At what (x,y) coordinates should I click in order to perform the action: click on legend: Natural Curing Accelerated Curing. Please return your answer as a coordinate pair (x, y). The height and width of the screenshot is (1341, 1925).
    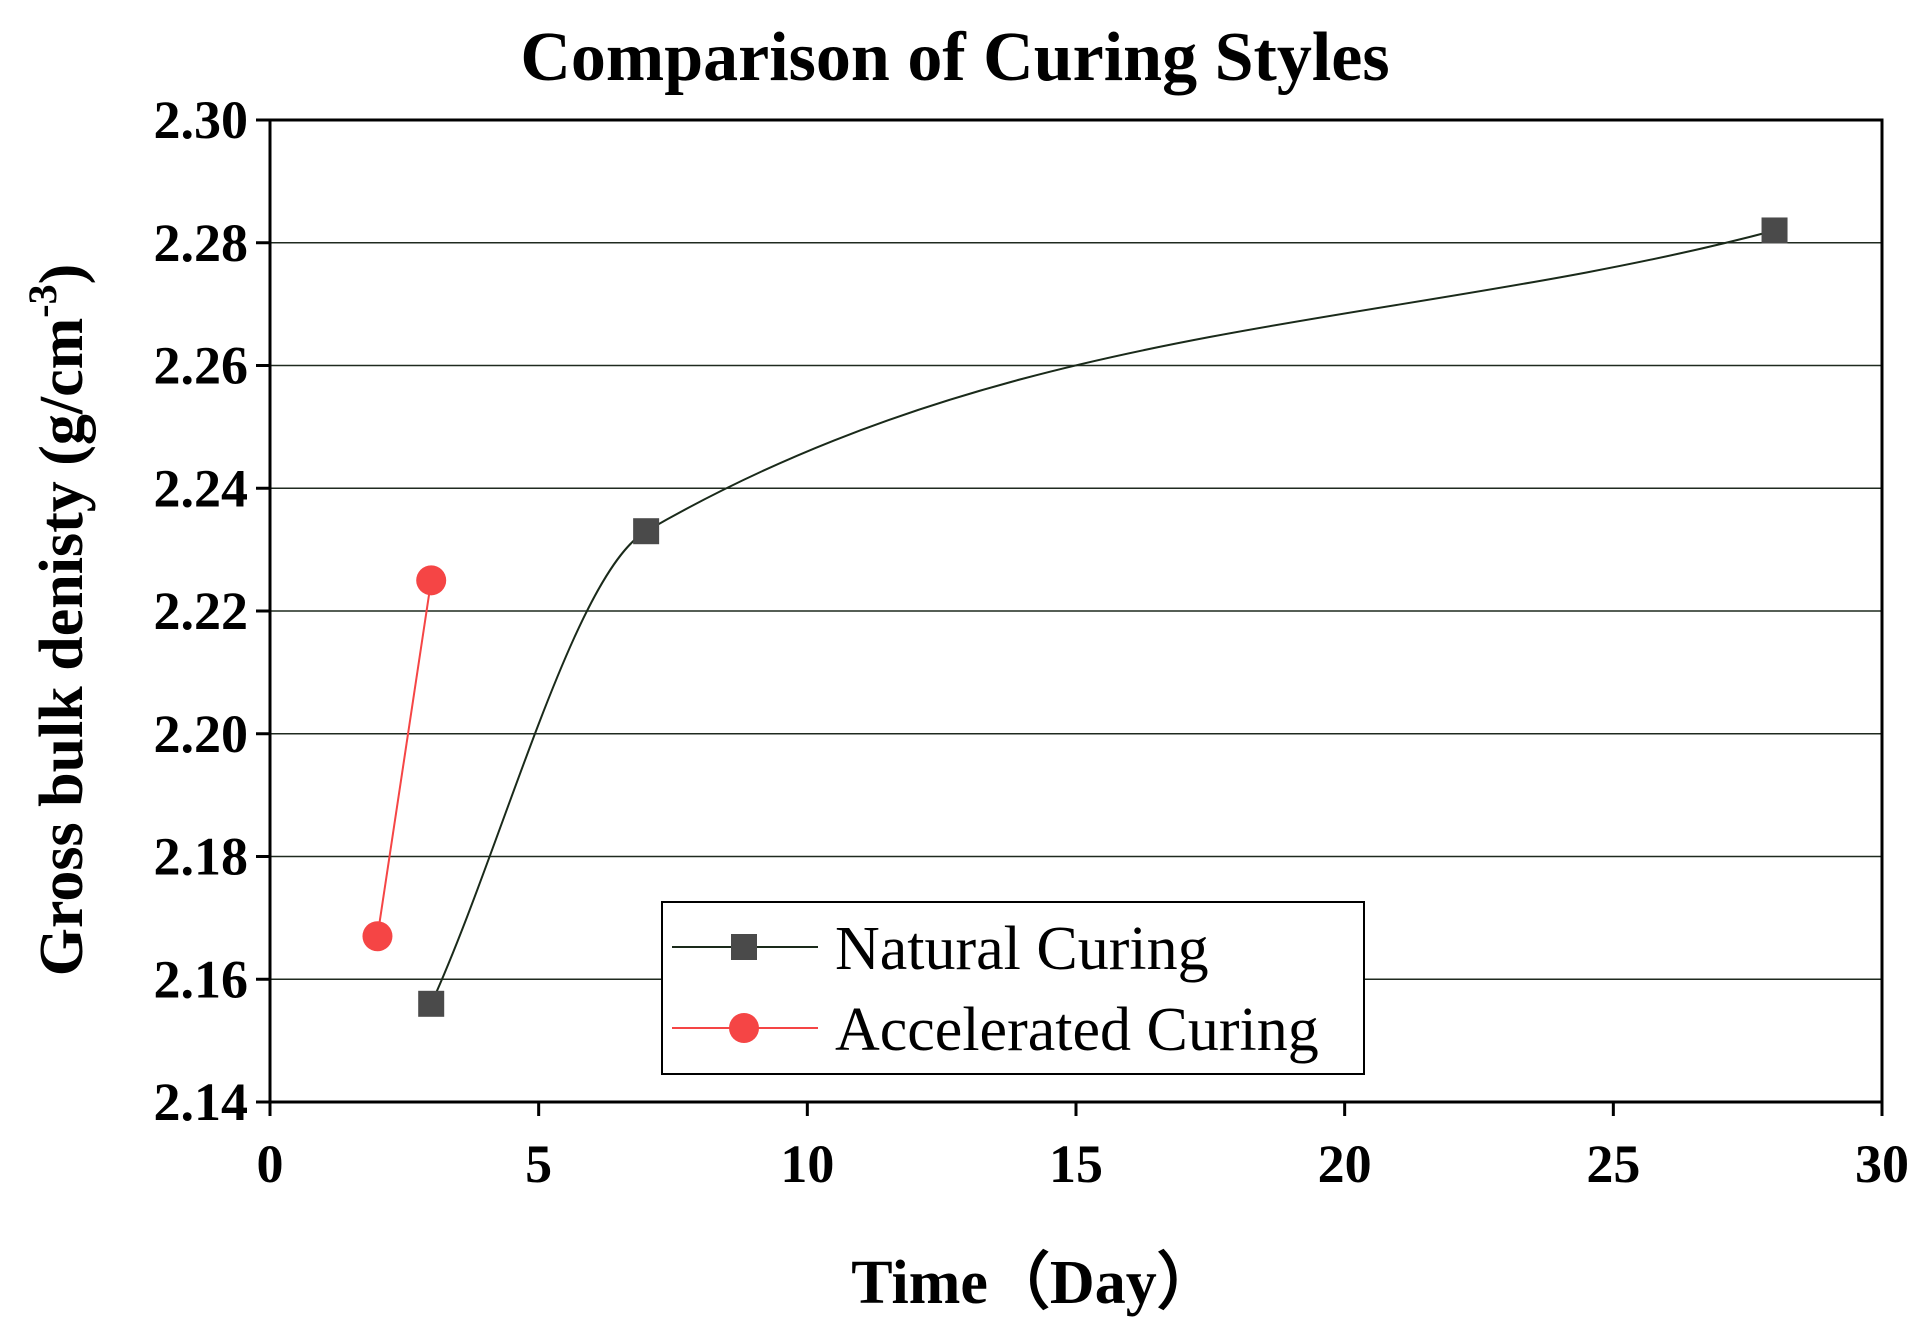
    Looking at the image, I should click on (1013, 988).